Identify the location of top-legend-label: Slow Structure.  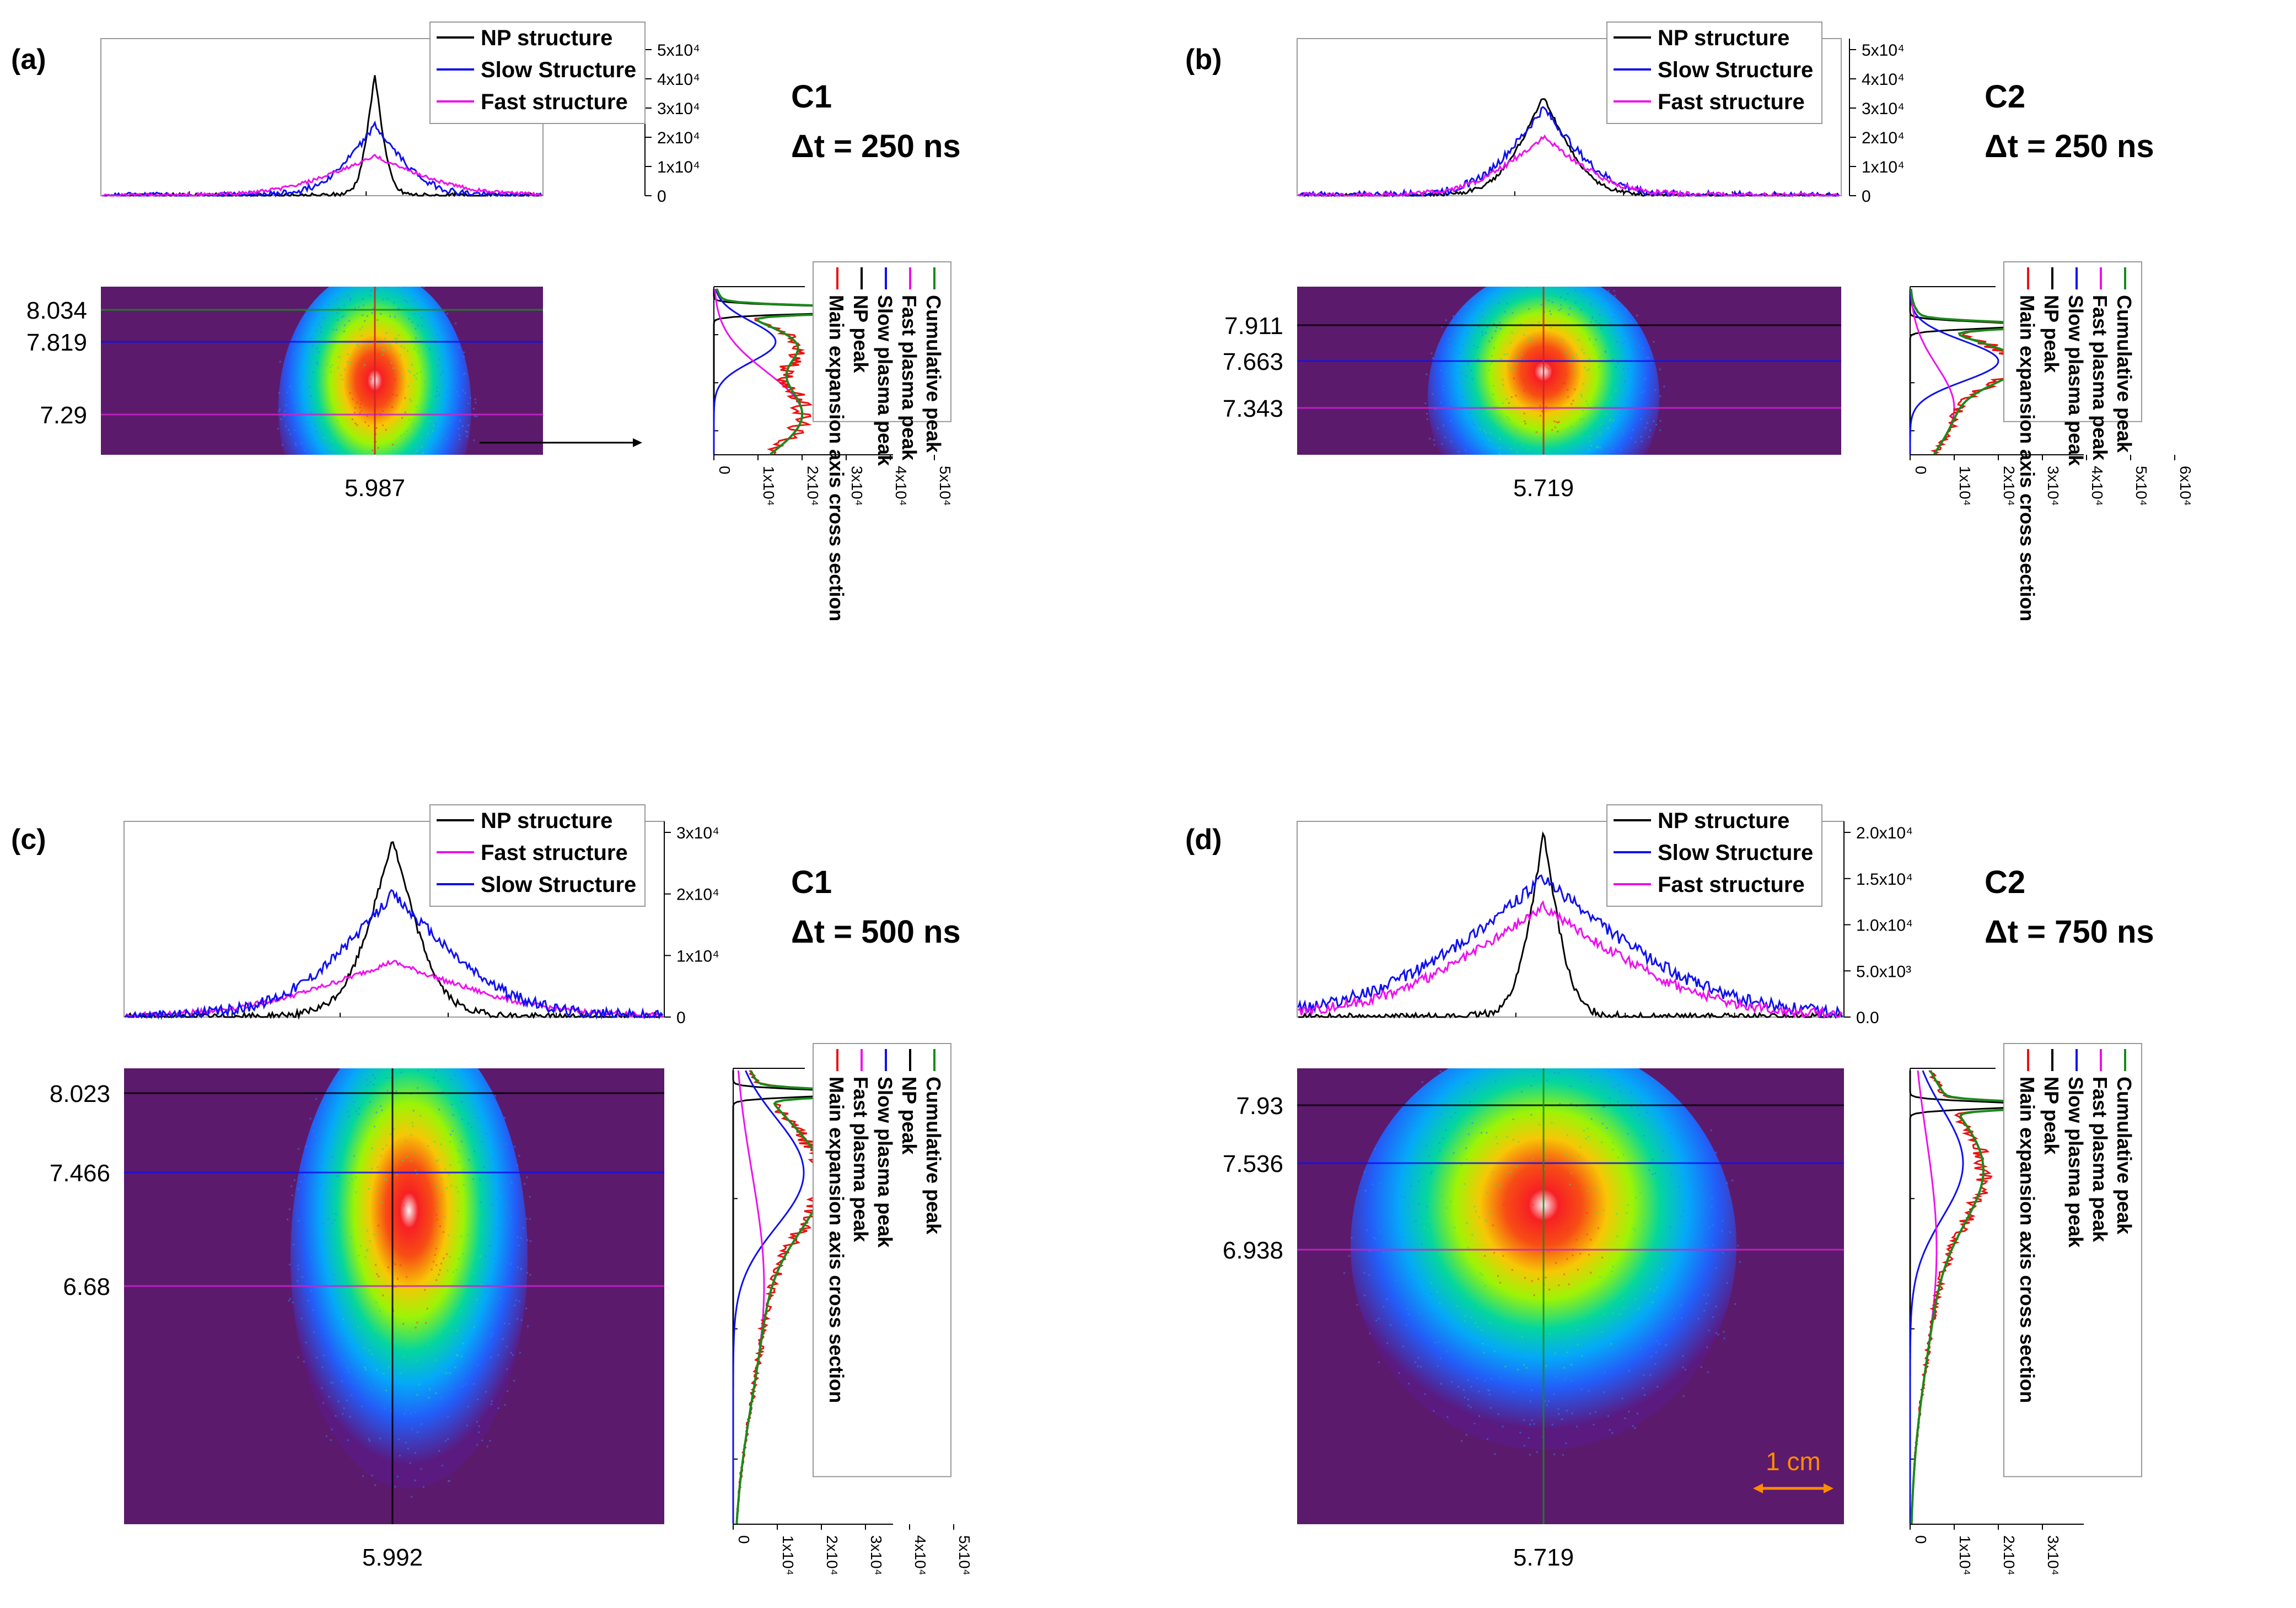
(1736, 70).